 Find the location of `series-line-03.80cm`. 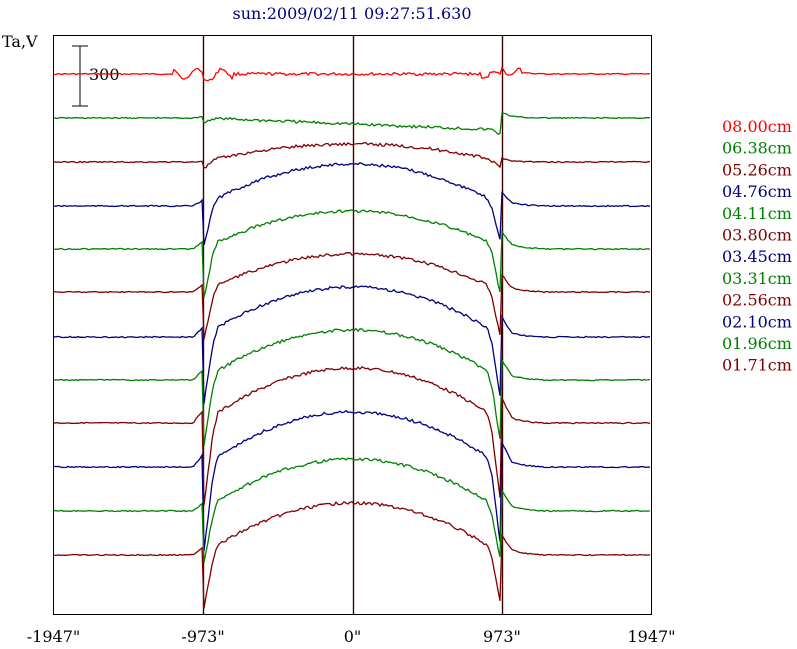

series-line-03.80cm is located at coordinates (352, 296).